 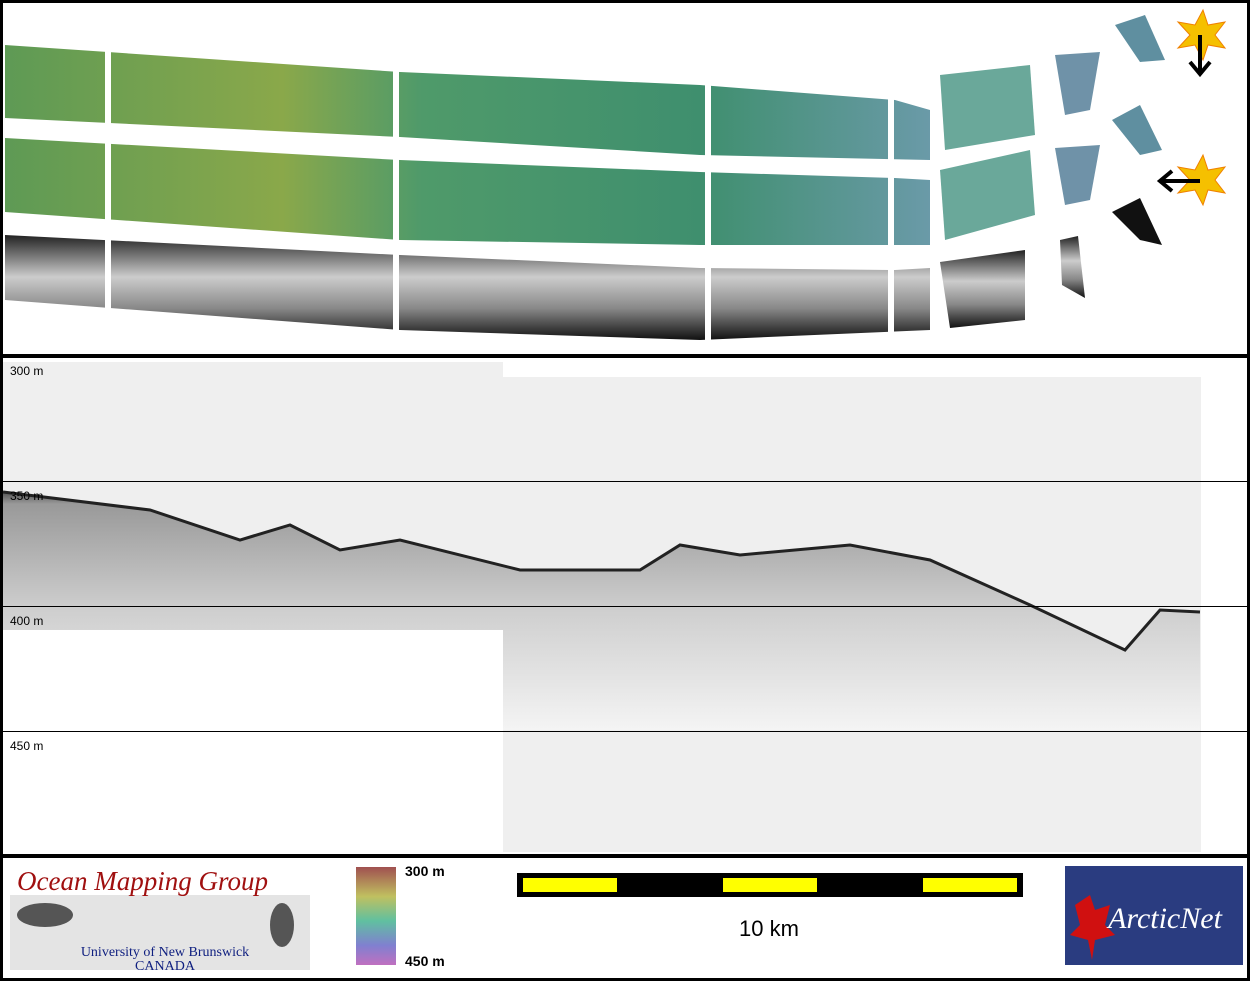 What do you see at coordinates (26, 621) in the screenshot?
I see `depth-label: 400 m` at bounding box center [26, 621].